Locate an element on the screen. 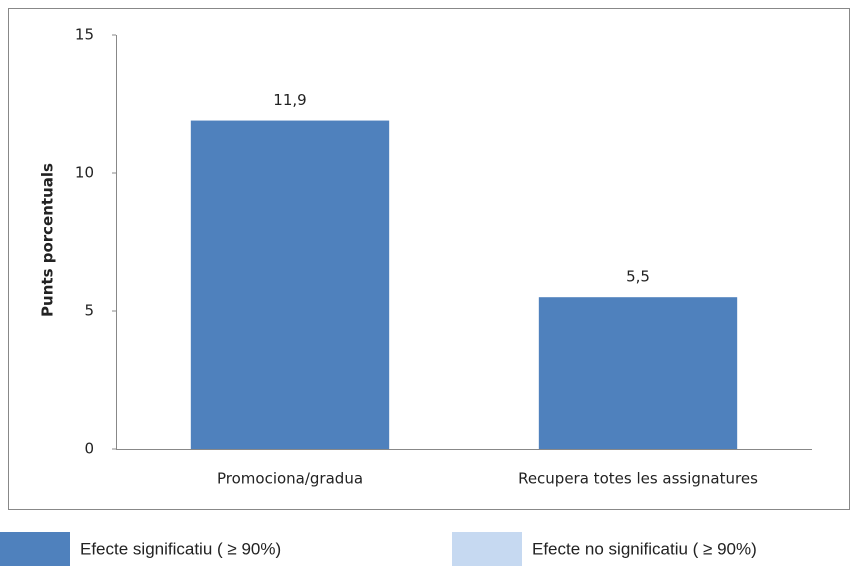  x-tick-label: Recupera totes les assignatures is located at coordinates (638, 479).